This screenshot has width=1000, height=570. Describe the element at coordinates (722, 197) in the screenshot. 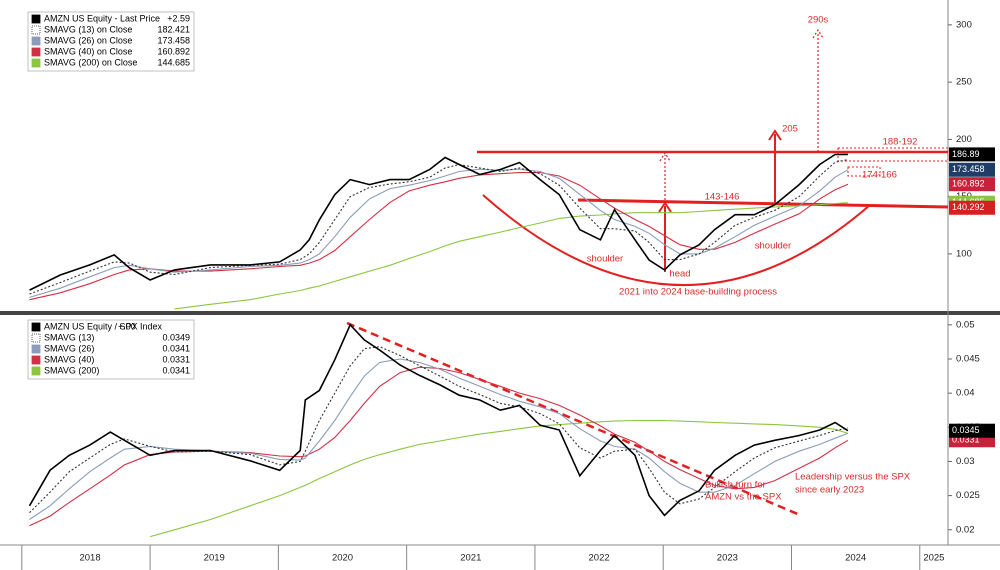

I see `annotation: 143-146` at that location.